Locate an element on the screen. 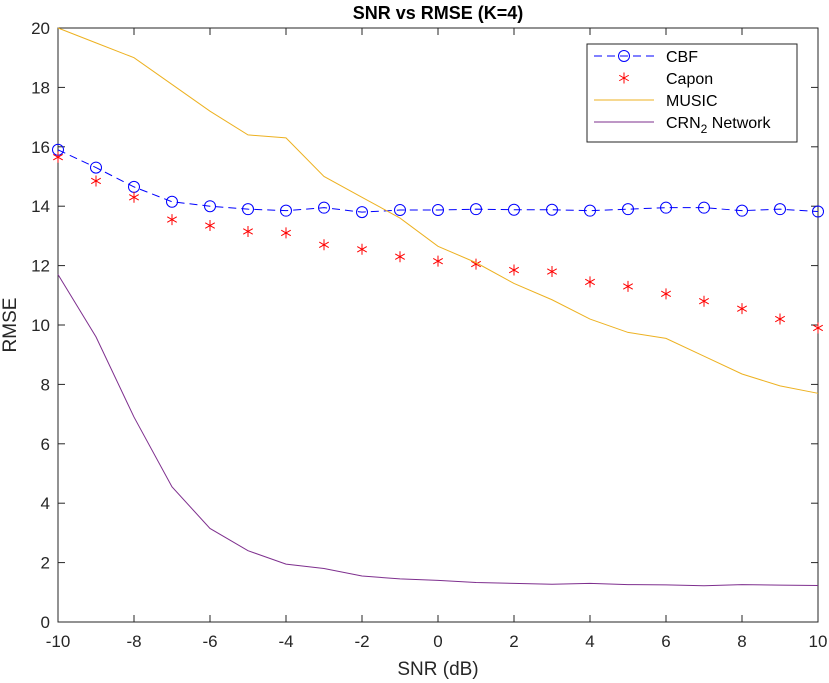  legend-box is located at coordinates (692, 93).